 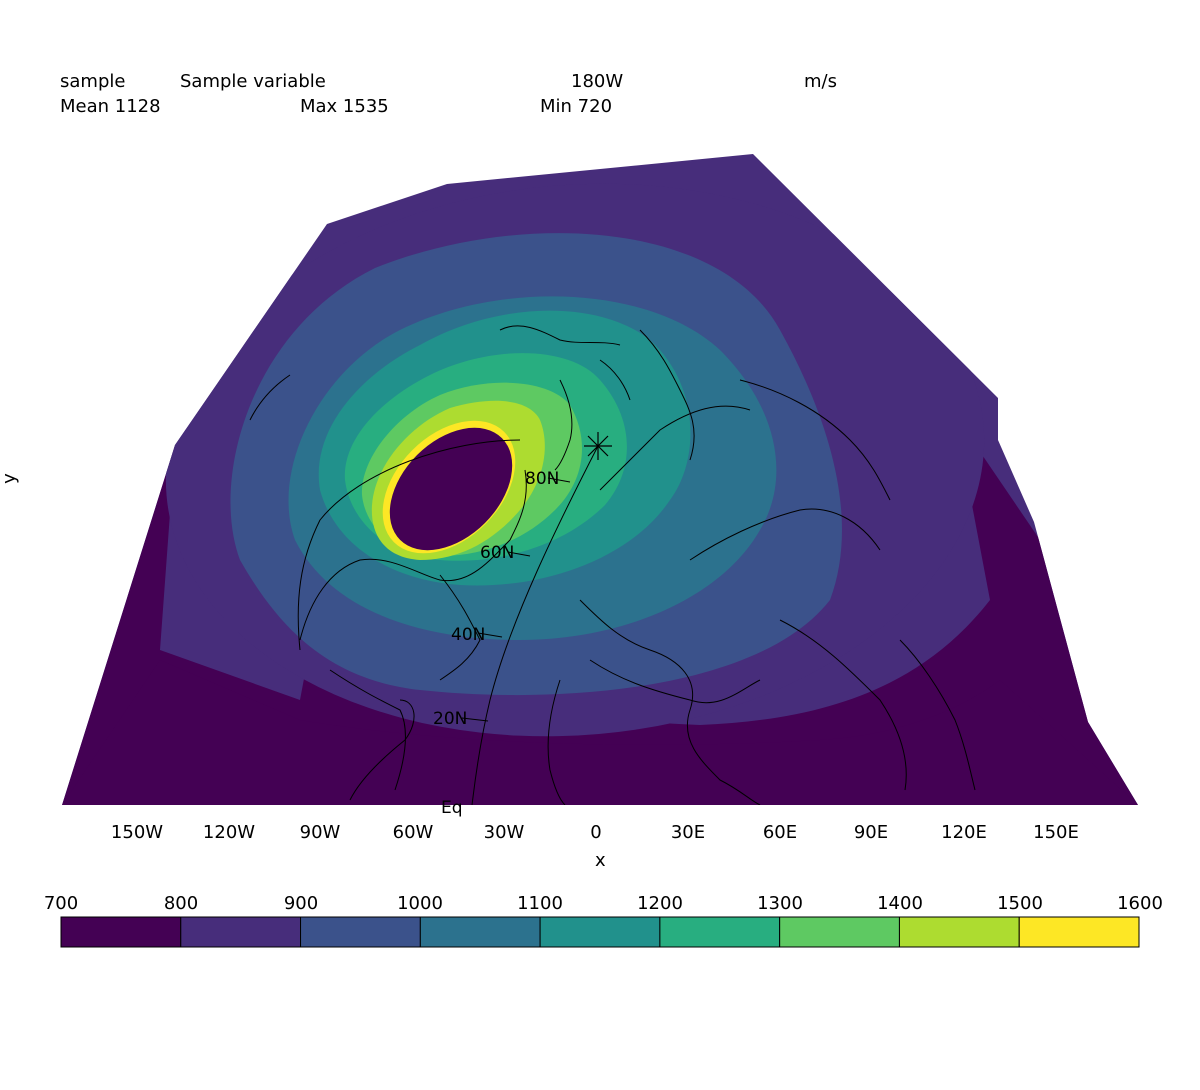 What do you see at coordinates (660, 903) in the screenshot?
I see `colorbar-label-1200: 1200` at bounding box center [660, 903].